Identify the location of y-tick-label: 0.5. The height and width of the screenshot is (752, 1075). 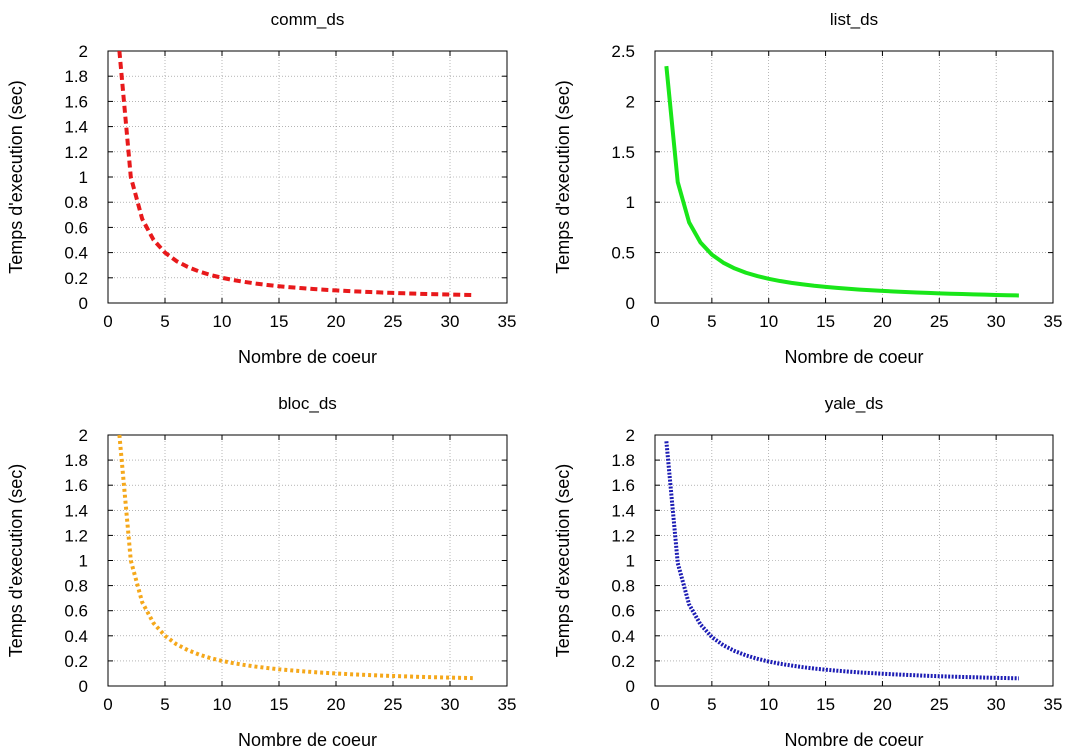
(623, 253).